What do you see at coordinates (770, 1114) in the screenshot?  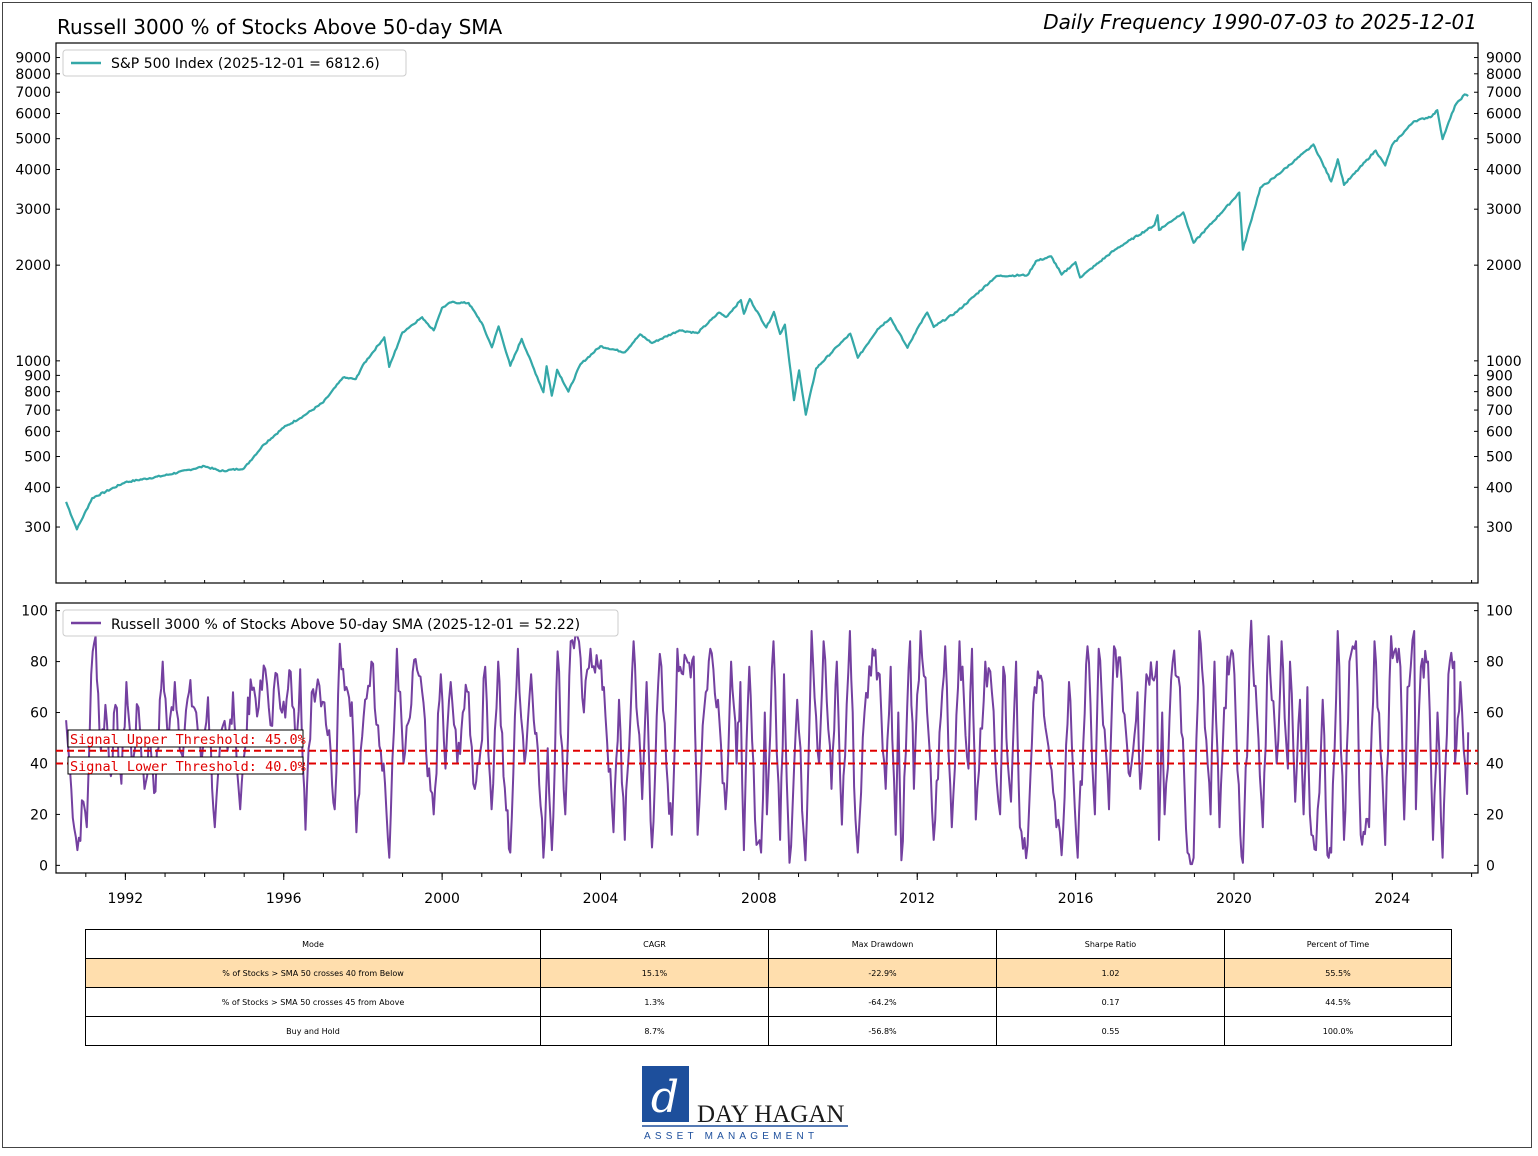 I see `logo-company-name: DAY HAGAN` at bounding box center [770, 1114].